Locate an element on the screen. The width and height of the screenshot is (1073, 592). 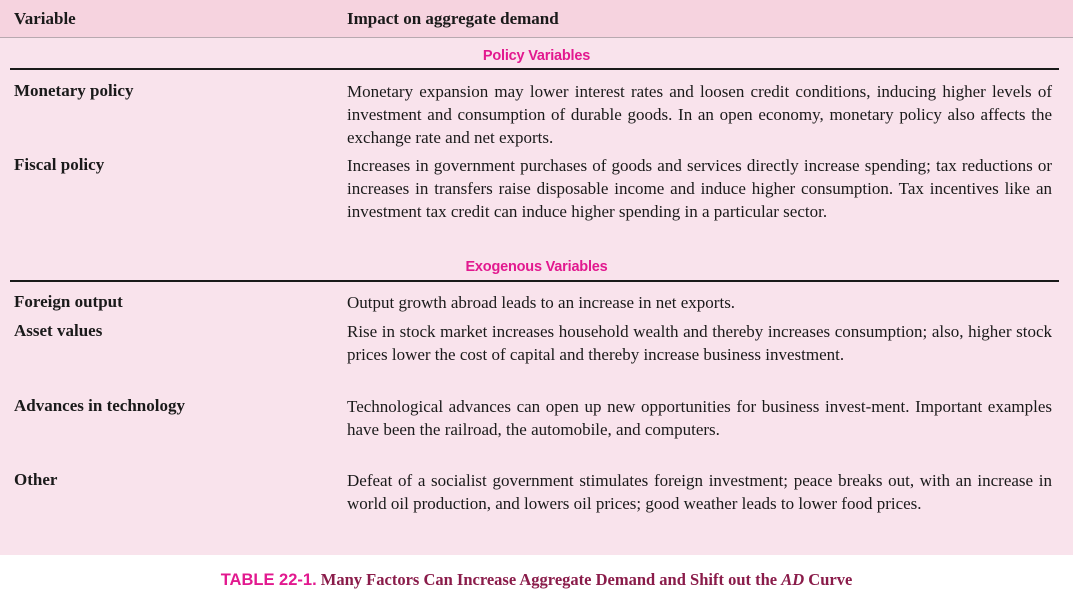
section-rule-exogenous is located at coordinates (534, 281).